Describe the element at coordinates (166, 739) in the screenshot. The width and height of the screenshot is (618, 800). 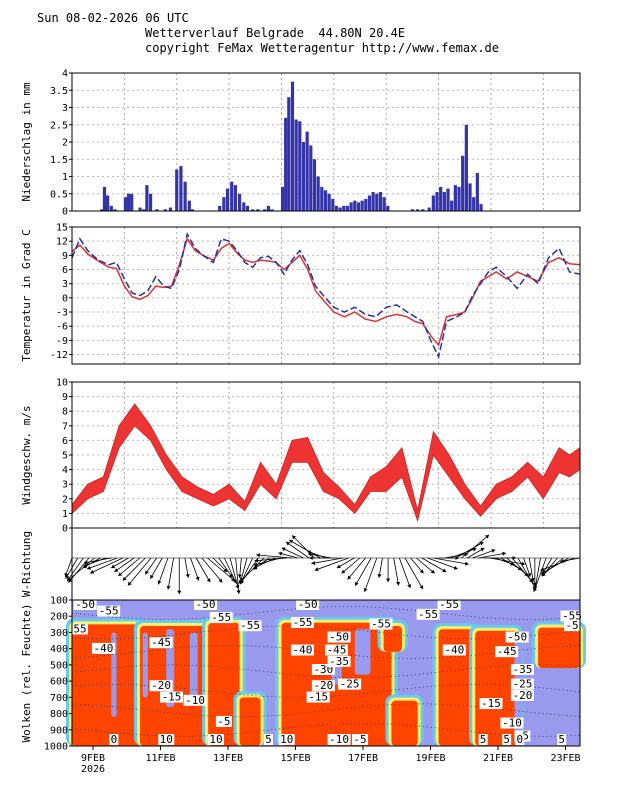
I see `temp-label: 10` at that location.